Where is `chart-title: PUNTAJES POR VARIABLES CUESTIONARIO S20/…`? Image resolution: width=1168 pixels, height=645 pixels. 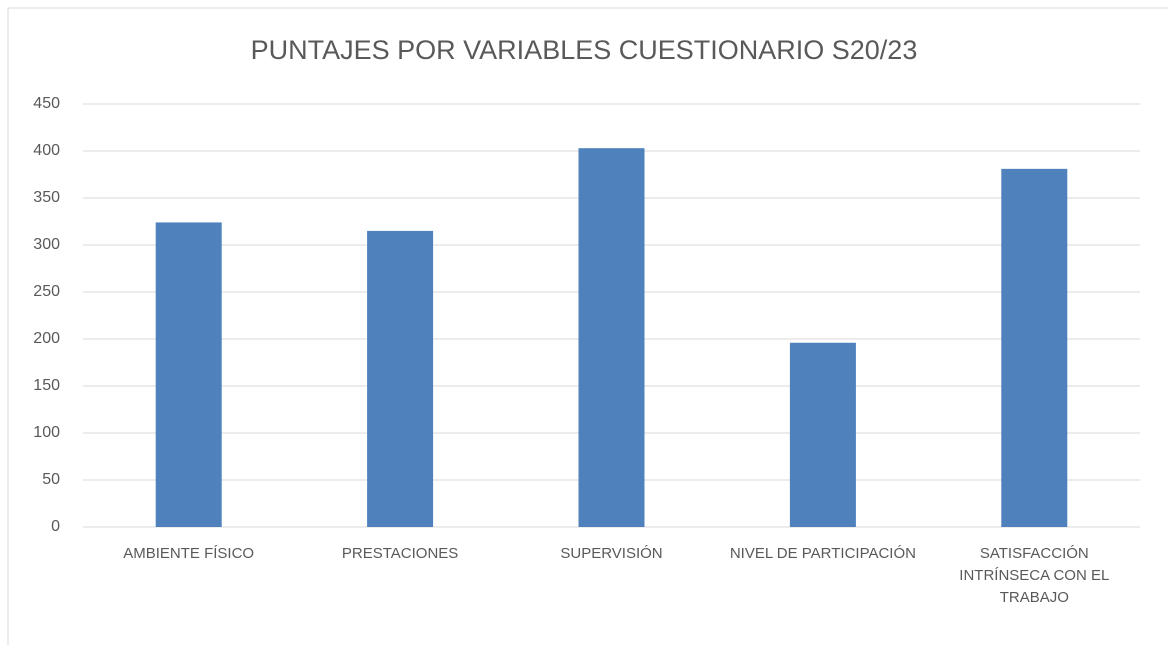
chart-title: PUNTAJES POR VARIABLES CUESTIONARIO S20/… is located at coordinates (584, 50).